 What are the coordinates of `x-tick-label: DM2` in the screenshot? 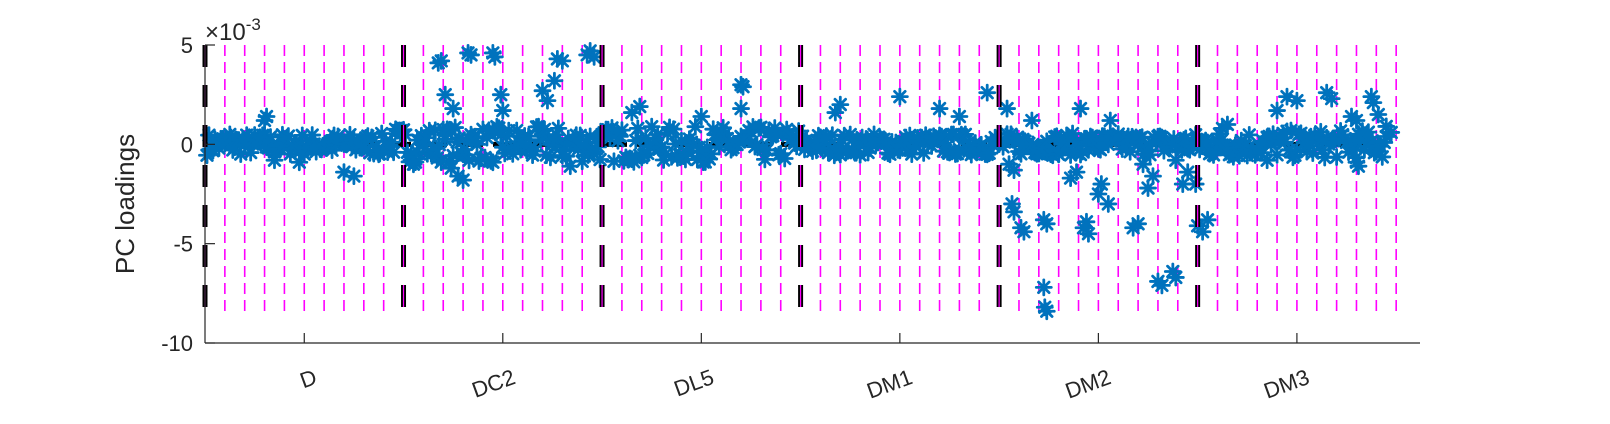 It's located at (1088, 383).